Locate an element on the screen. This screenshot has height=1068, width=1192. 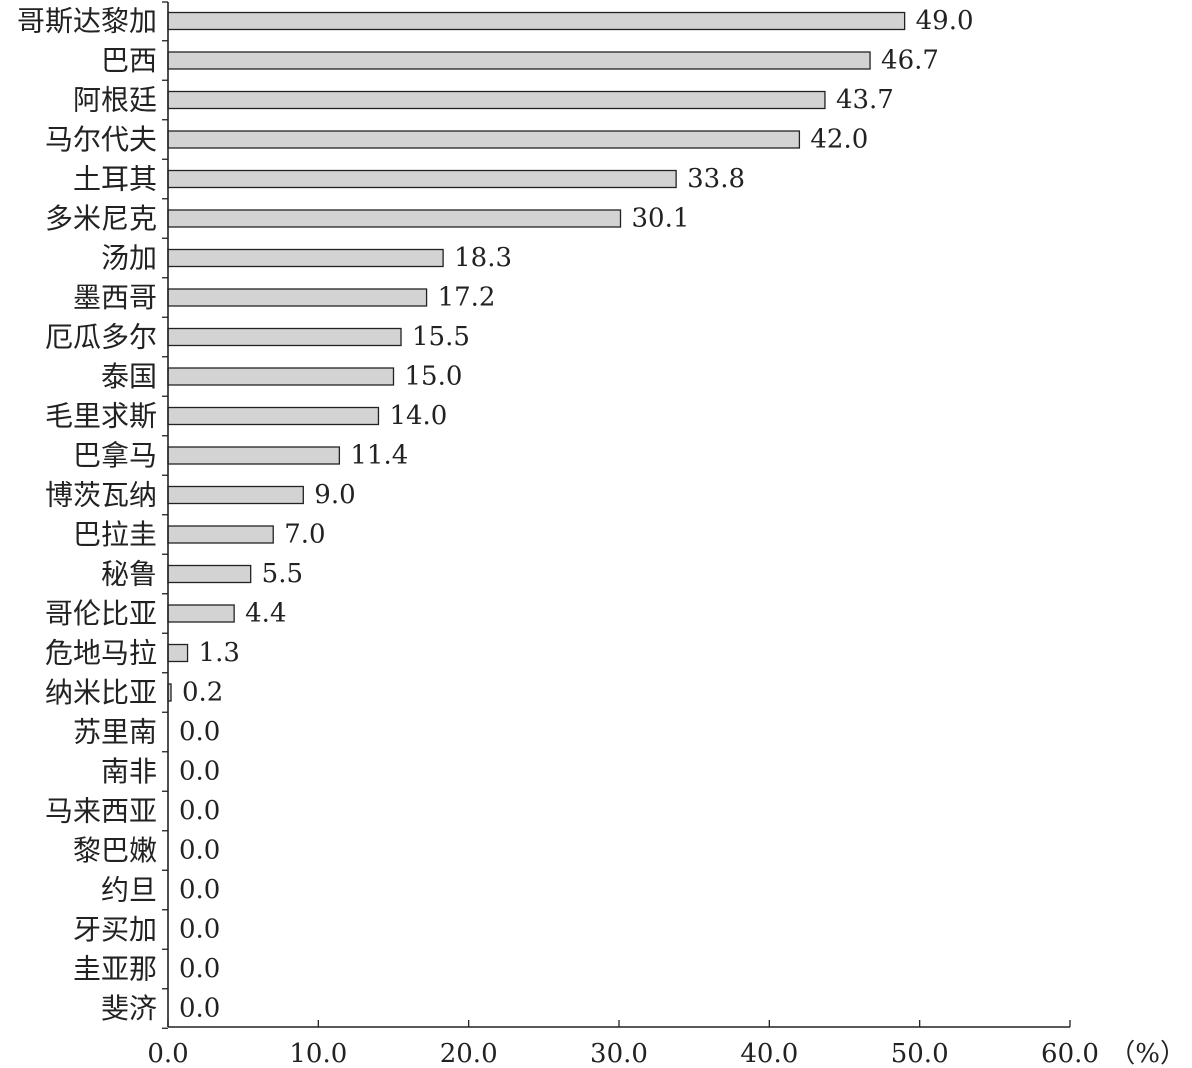
category-label: 泰国 is located at coordinates (129, 376).